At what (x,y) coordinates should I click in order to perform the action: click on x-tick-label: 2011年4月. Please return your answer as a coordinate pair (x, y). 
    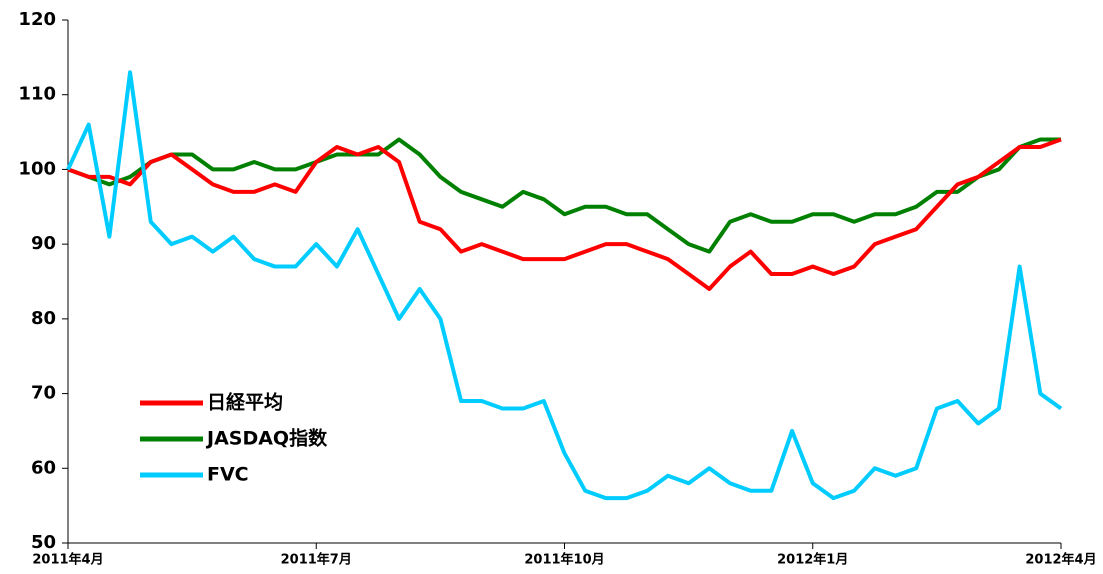
    Looking at the image, I should click on (67, 560).